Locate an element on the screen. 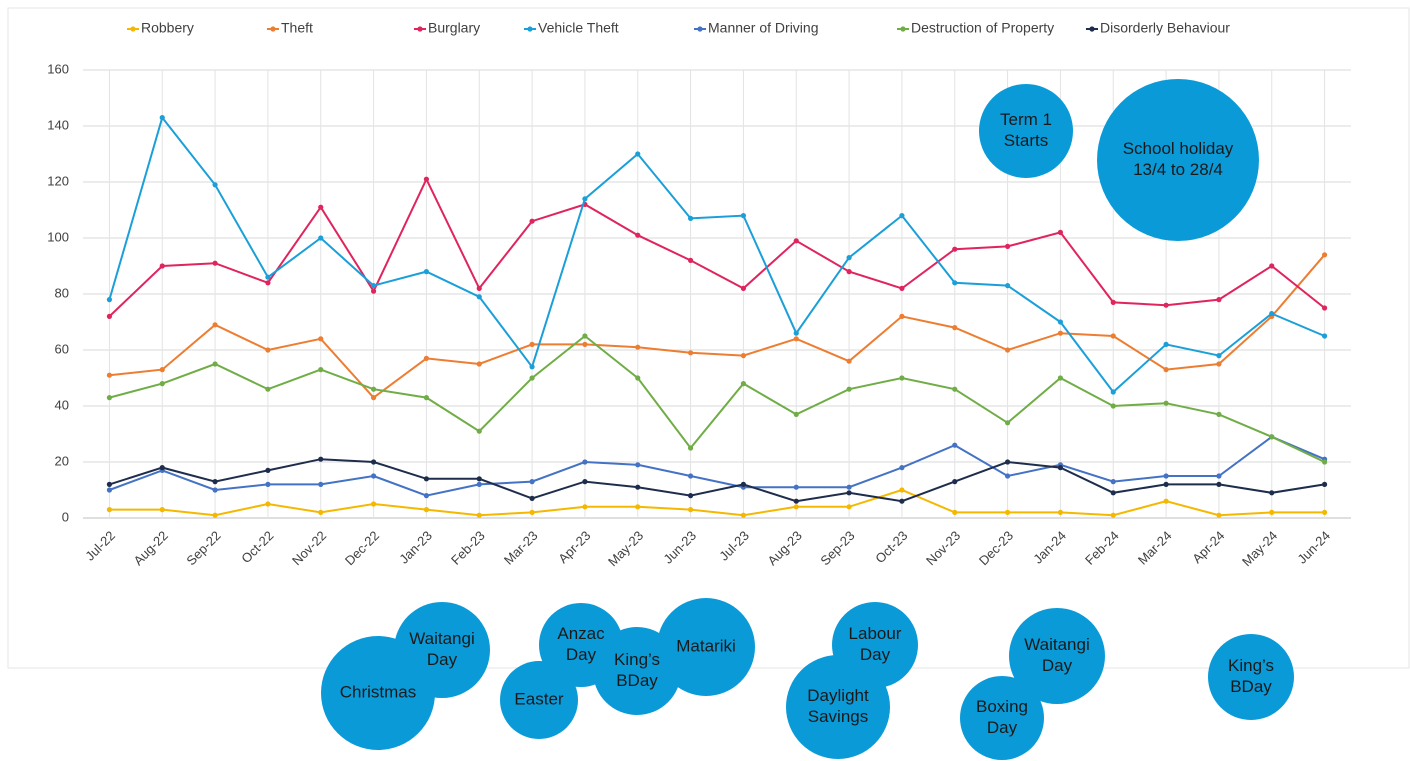  annotation-text: Day is located at coordinates (875, 654).